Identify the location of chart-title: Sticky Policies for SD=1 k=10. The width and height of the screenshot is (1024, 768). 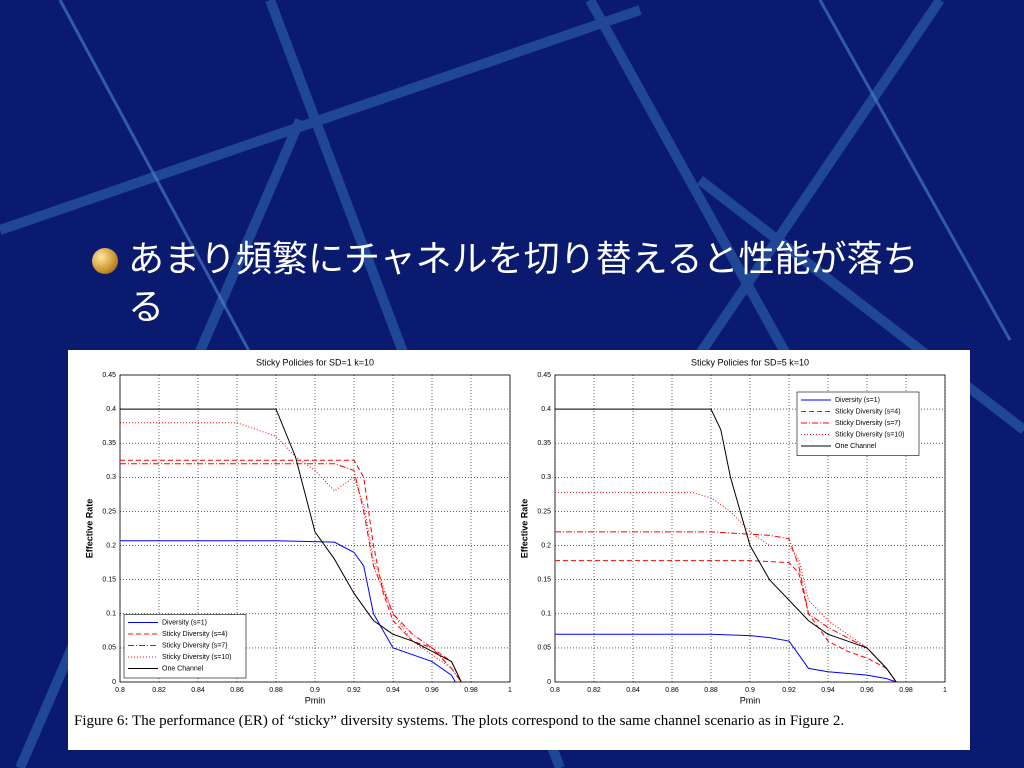
(315, 362).